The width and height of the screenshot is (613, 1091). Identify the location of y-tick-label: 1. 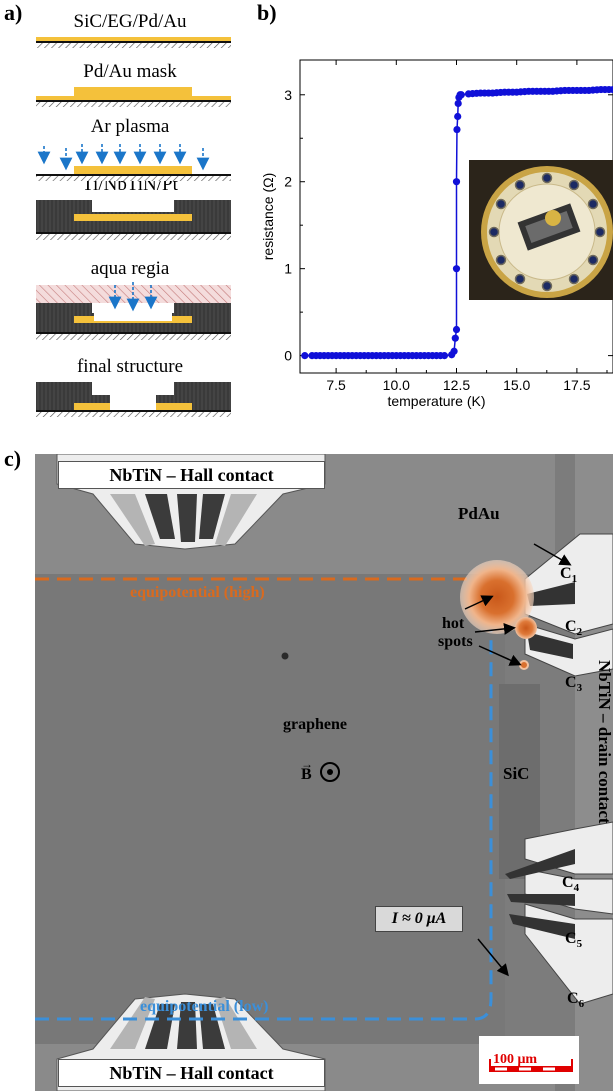
(288, 269).